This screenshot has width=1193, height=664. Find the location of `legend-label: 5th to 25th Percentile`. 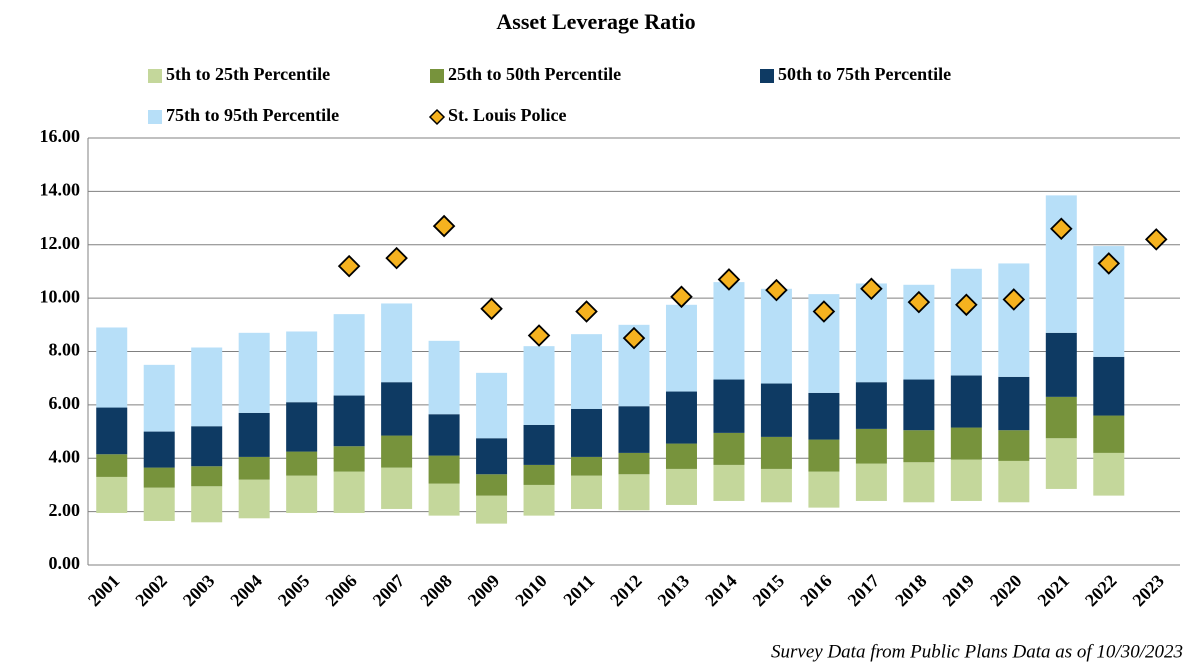

legend-label: 5th to 25th Percentile is located at coordinates (248, 74).